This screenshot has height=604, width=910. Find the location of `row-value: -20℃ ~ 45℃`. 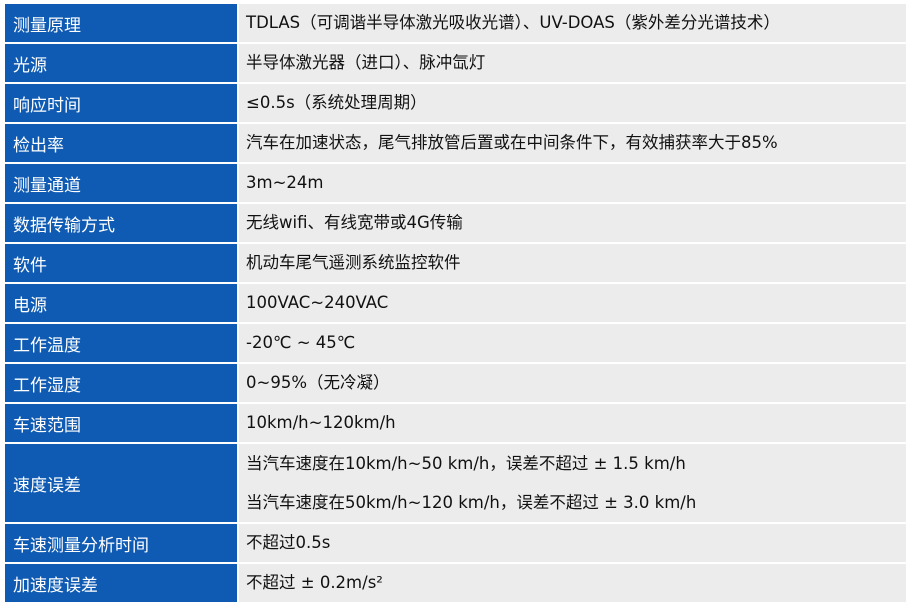

row-value: -20℃ ~ 45℃ is located at coordinates (572, 343).